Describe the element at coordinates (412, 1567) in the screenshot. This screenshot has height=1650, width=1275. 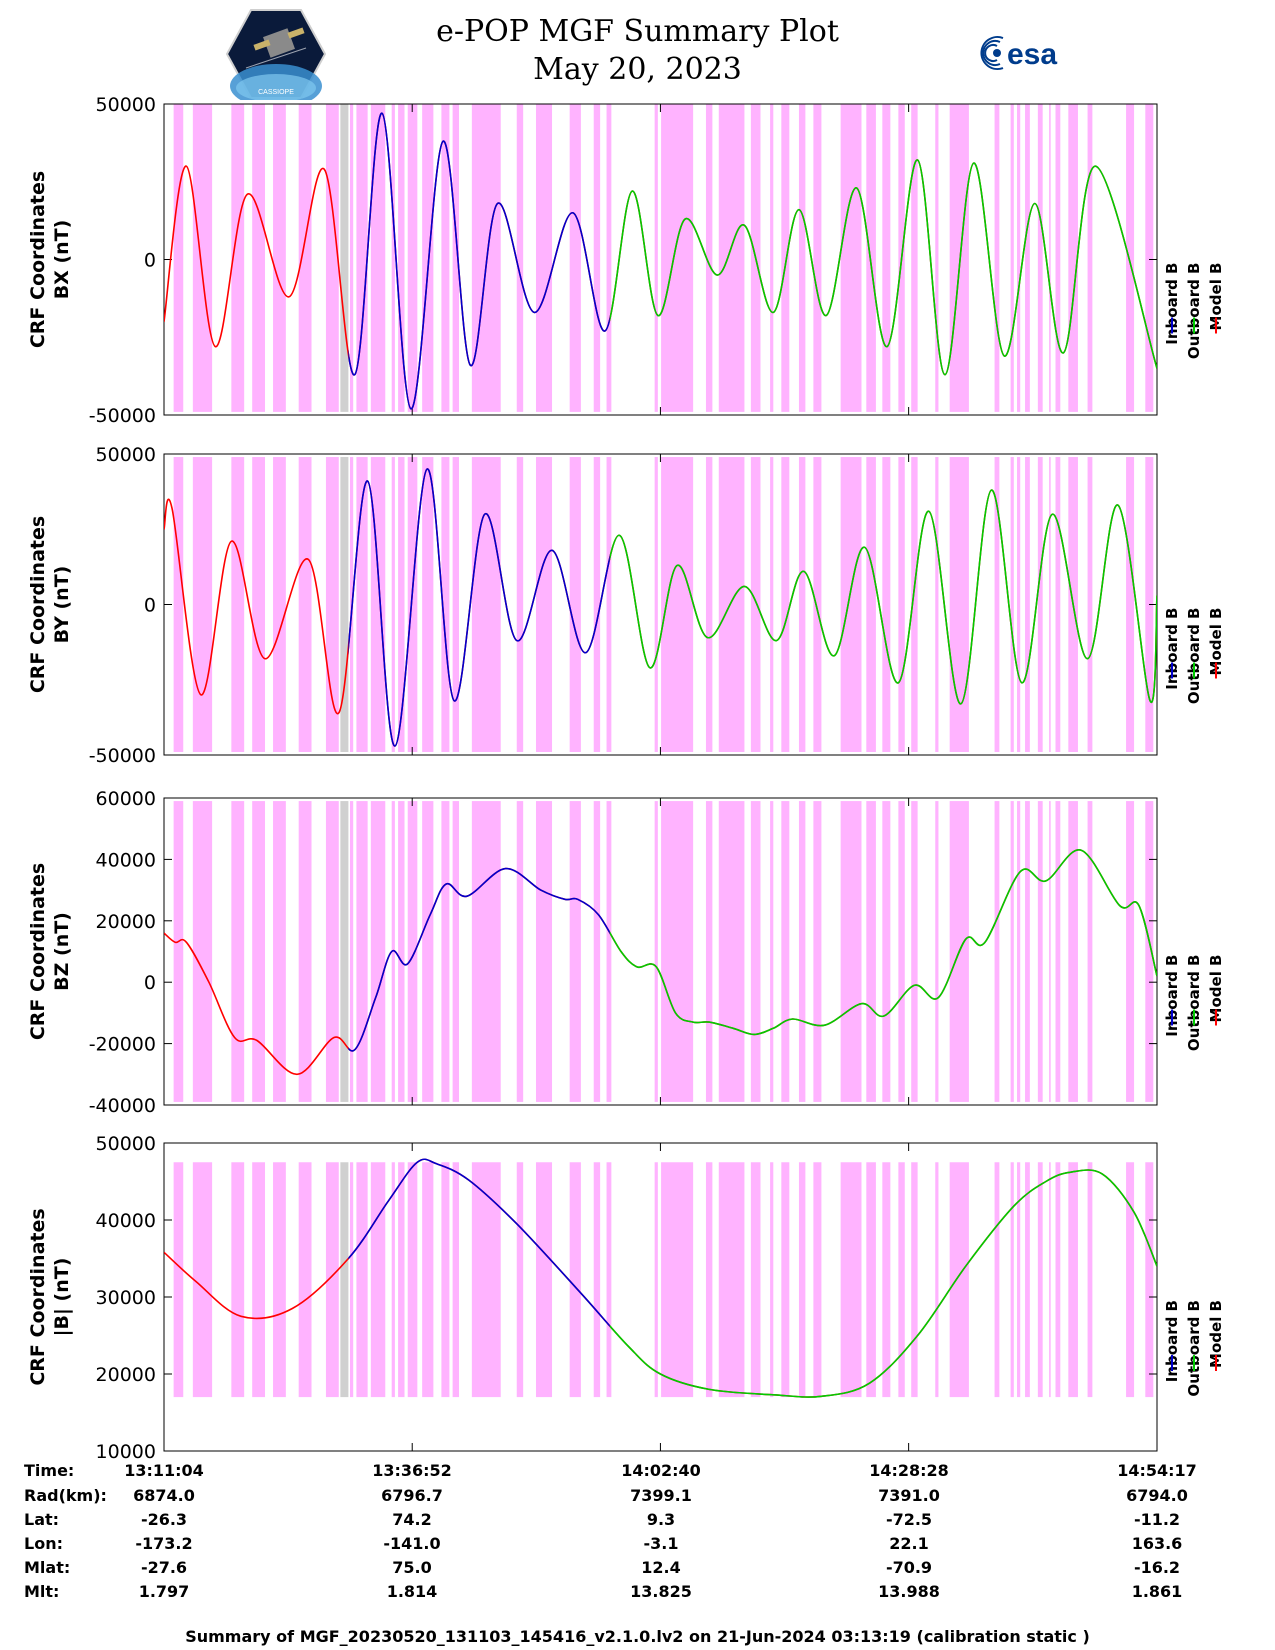
I see `table-cell: 75.0` at that location.